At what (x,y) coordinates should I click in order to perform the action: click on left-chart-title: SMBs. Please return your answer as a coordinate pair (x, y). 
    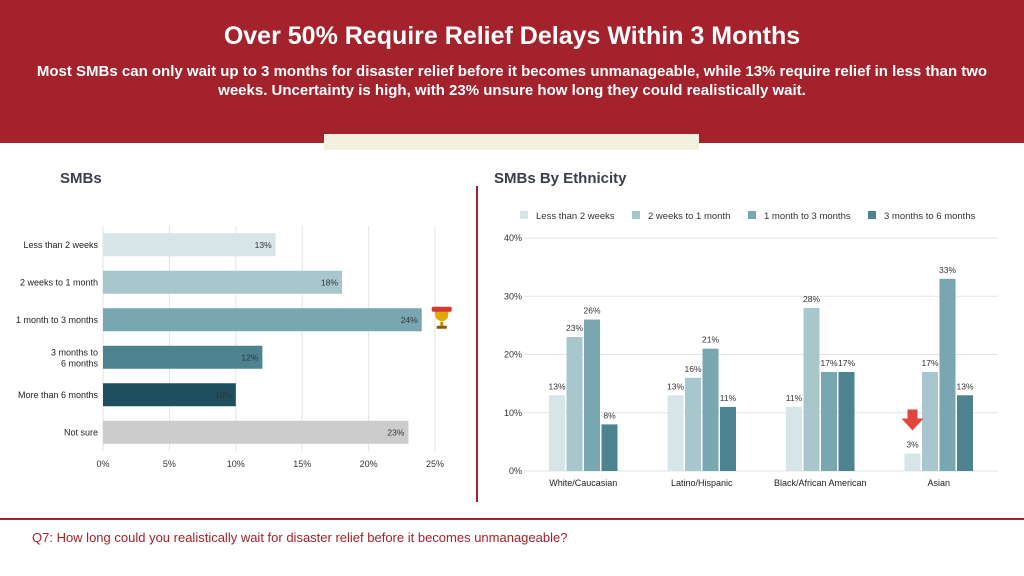
    Looking at the image, I should click on (81, 178).